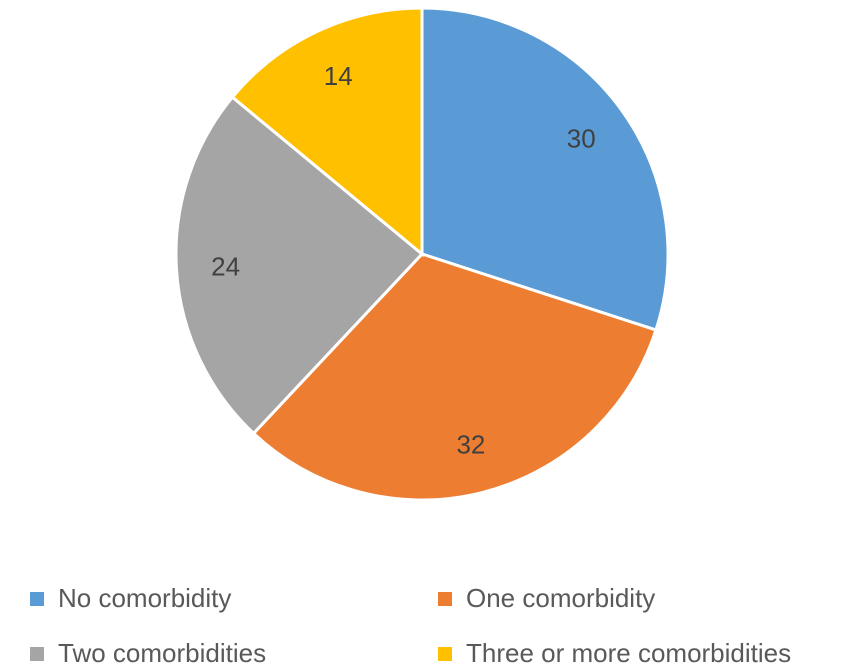 This screenshot has height=670, width=851. Describe the element at coordinates (327, 132) in the screenshot. I see `pie-slice-three-or-more-comorbidities` at that location.